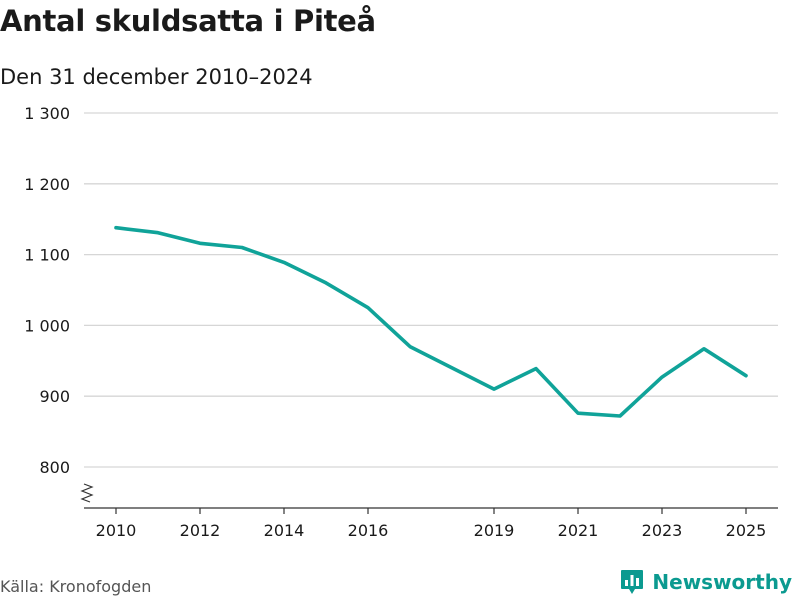 The width and height of the screenshot is (800, 600). What do you see at coordinates (431, 523) in the screenshot?
I see `x-axis: 2010 2012 2014 2016 2019 2021 2023 2025` at bounding box center [431, 523].